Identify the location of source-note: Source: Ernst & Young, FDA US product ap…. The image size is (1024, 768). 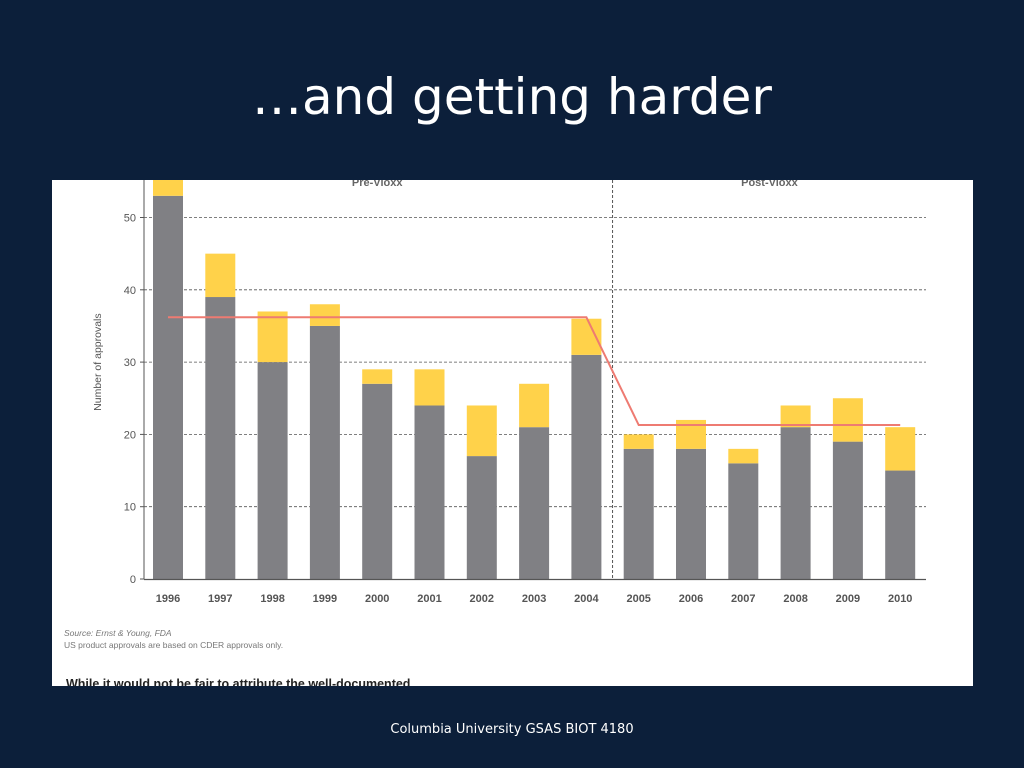
(173, 639).